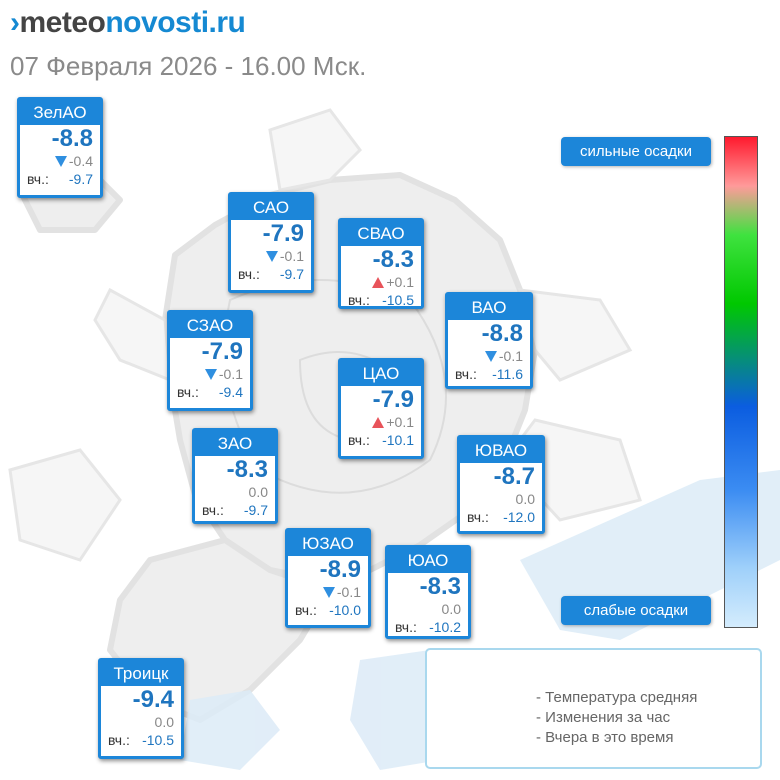  I want to click on yesterday-row: вч.: -9.4, so click(210, 392).